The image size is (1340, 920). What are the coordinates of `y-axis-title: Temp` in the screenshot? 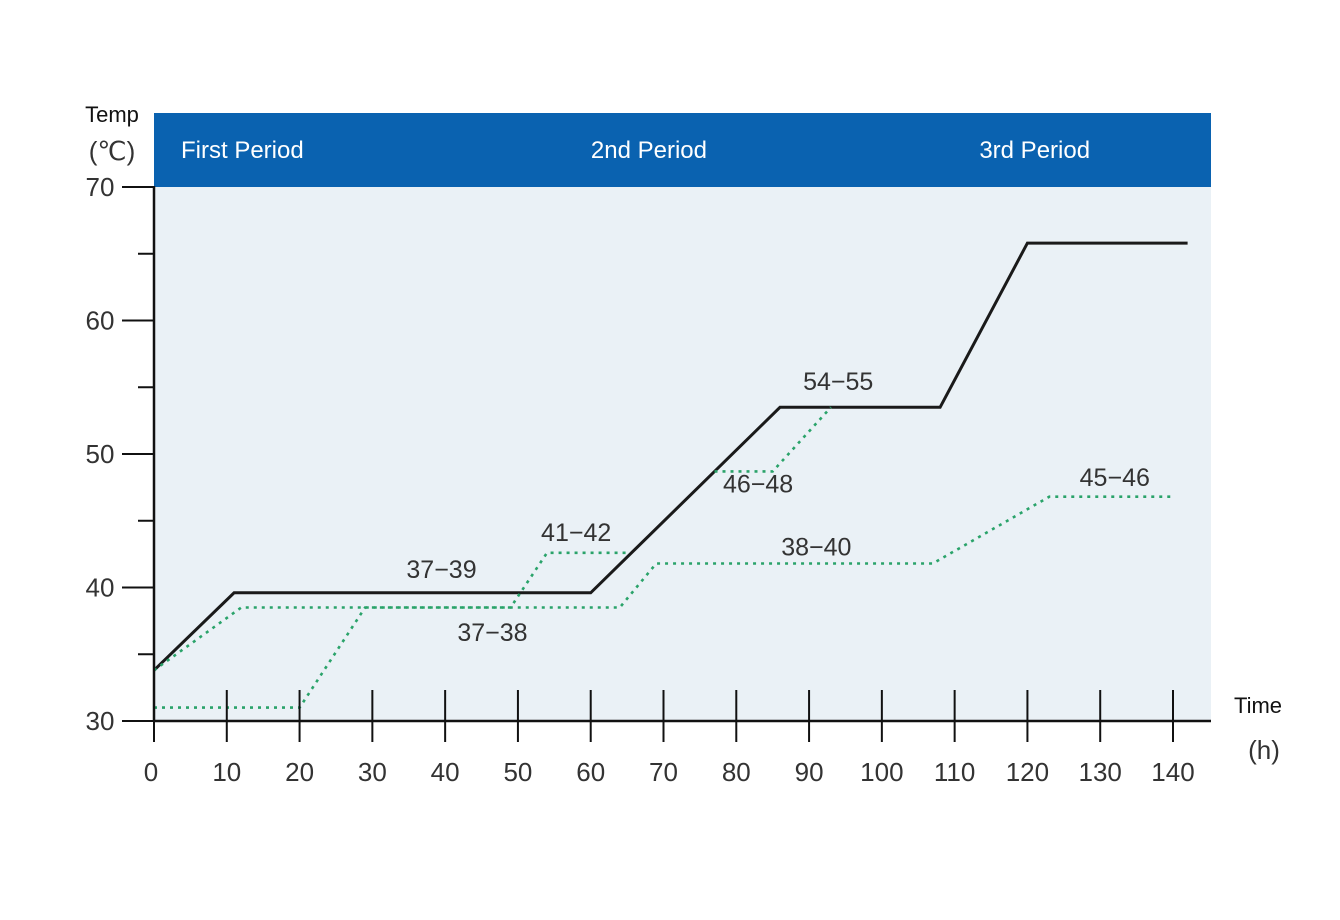 It's located at (112, 114).